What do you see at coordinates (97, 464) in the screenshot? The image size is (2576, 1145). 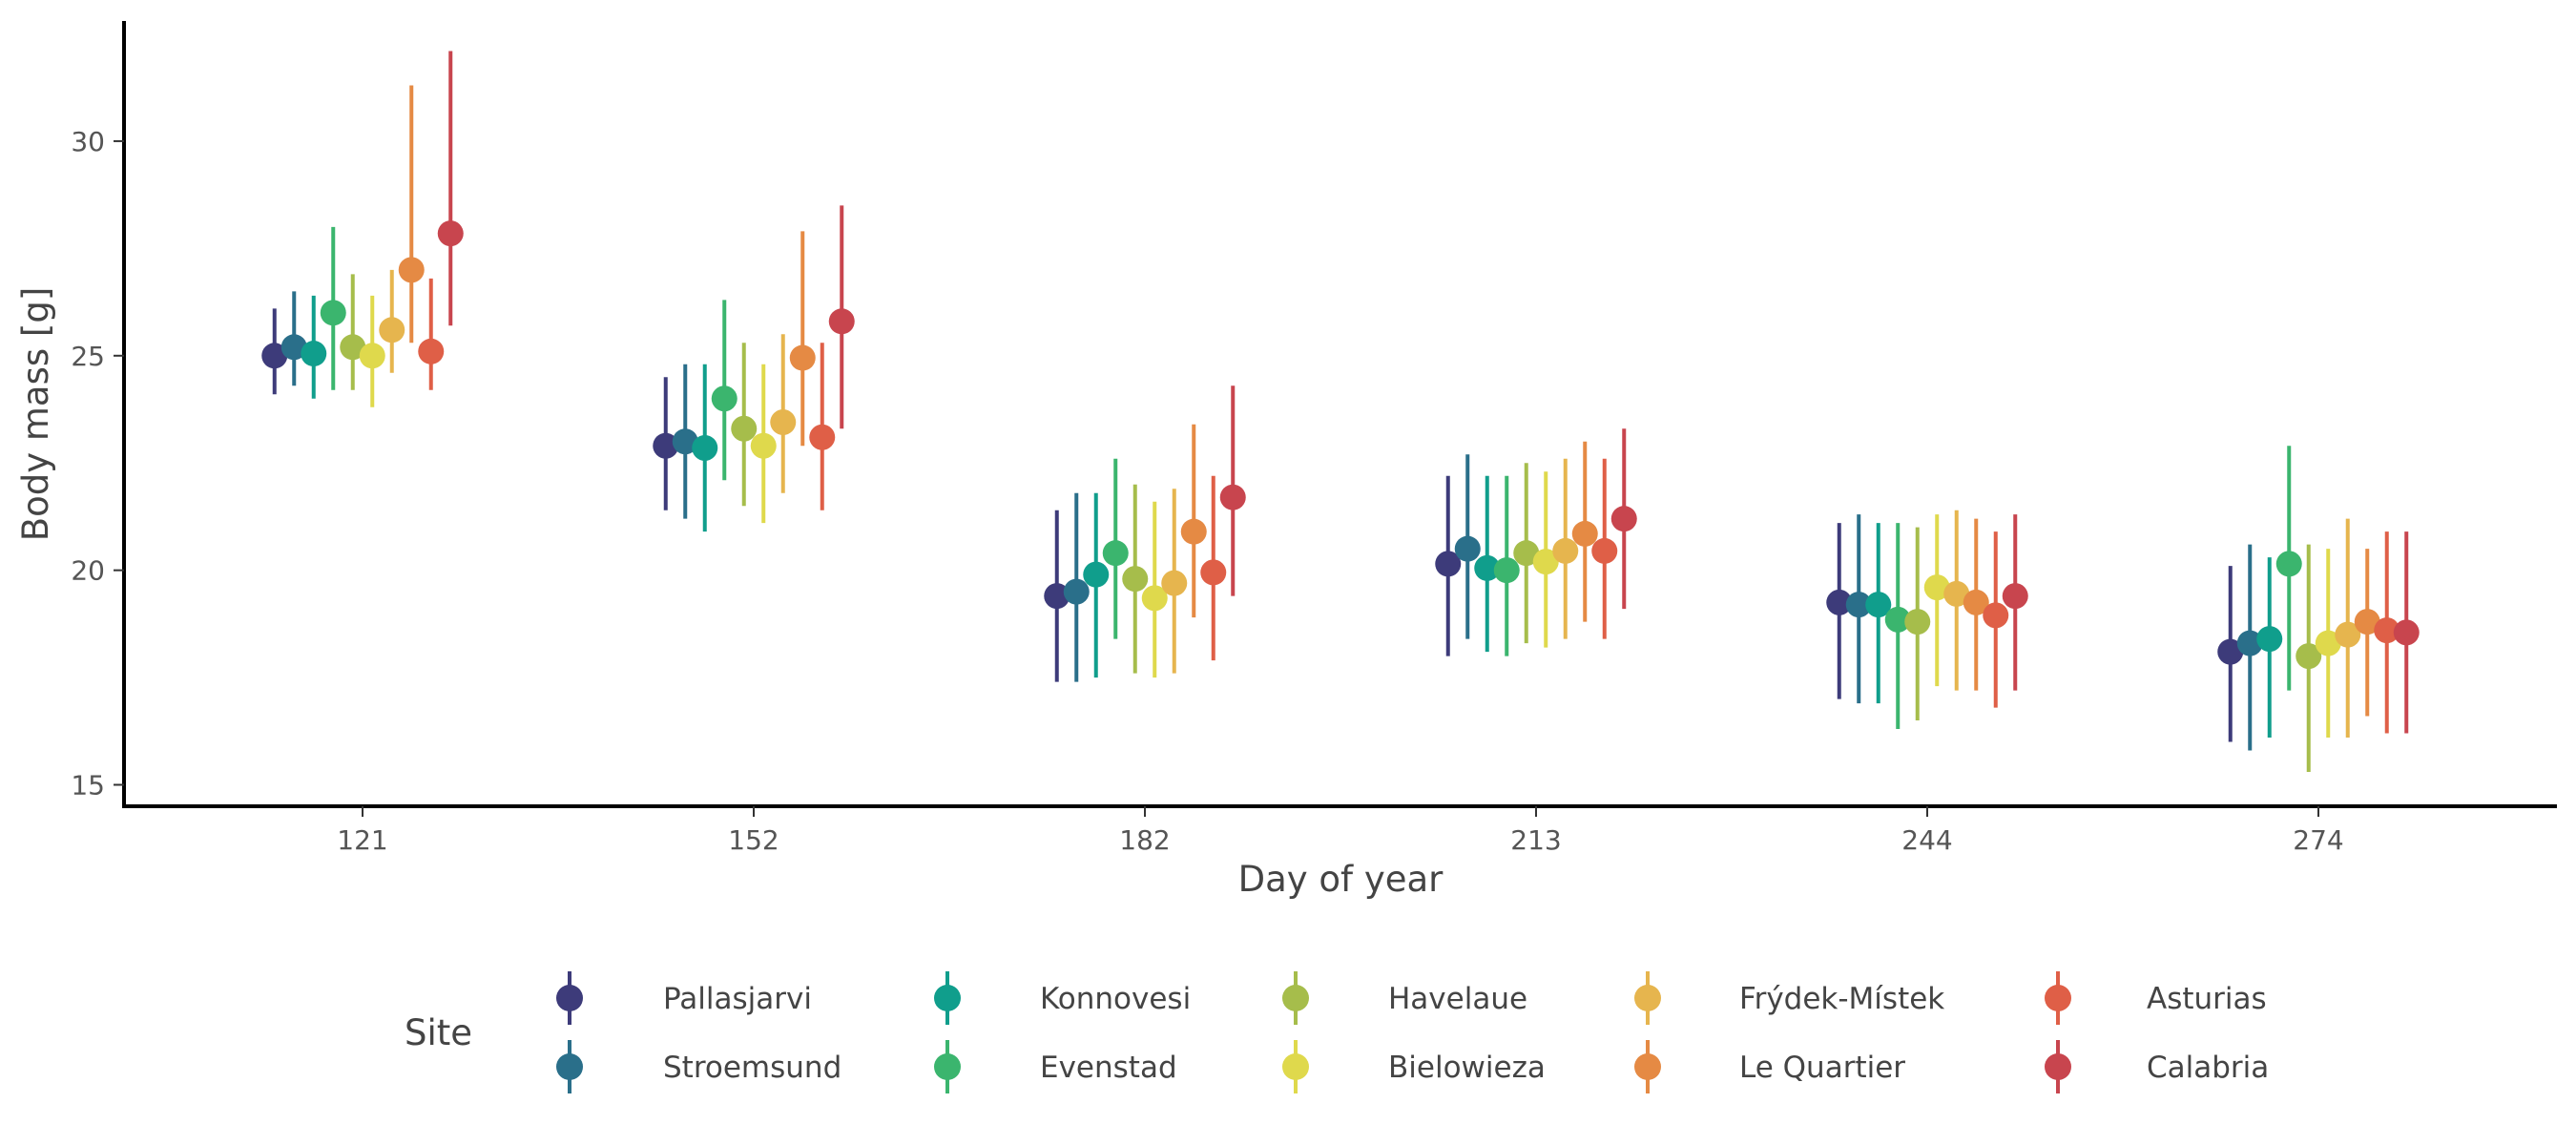 I see `y-axis-ticks: 15 20 25 30` at bounding box center [97, 464].